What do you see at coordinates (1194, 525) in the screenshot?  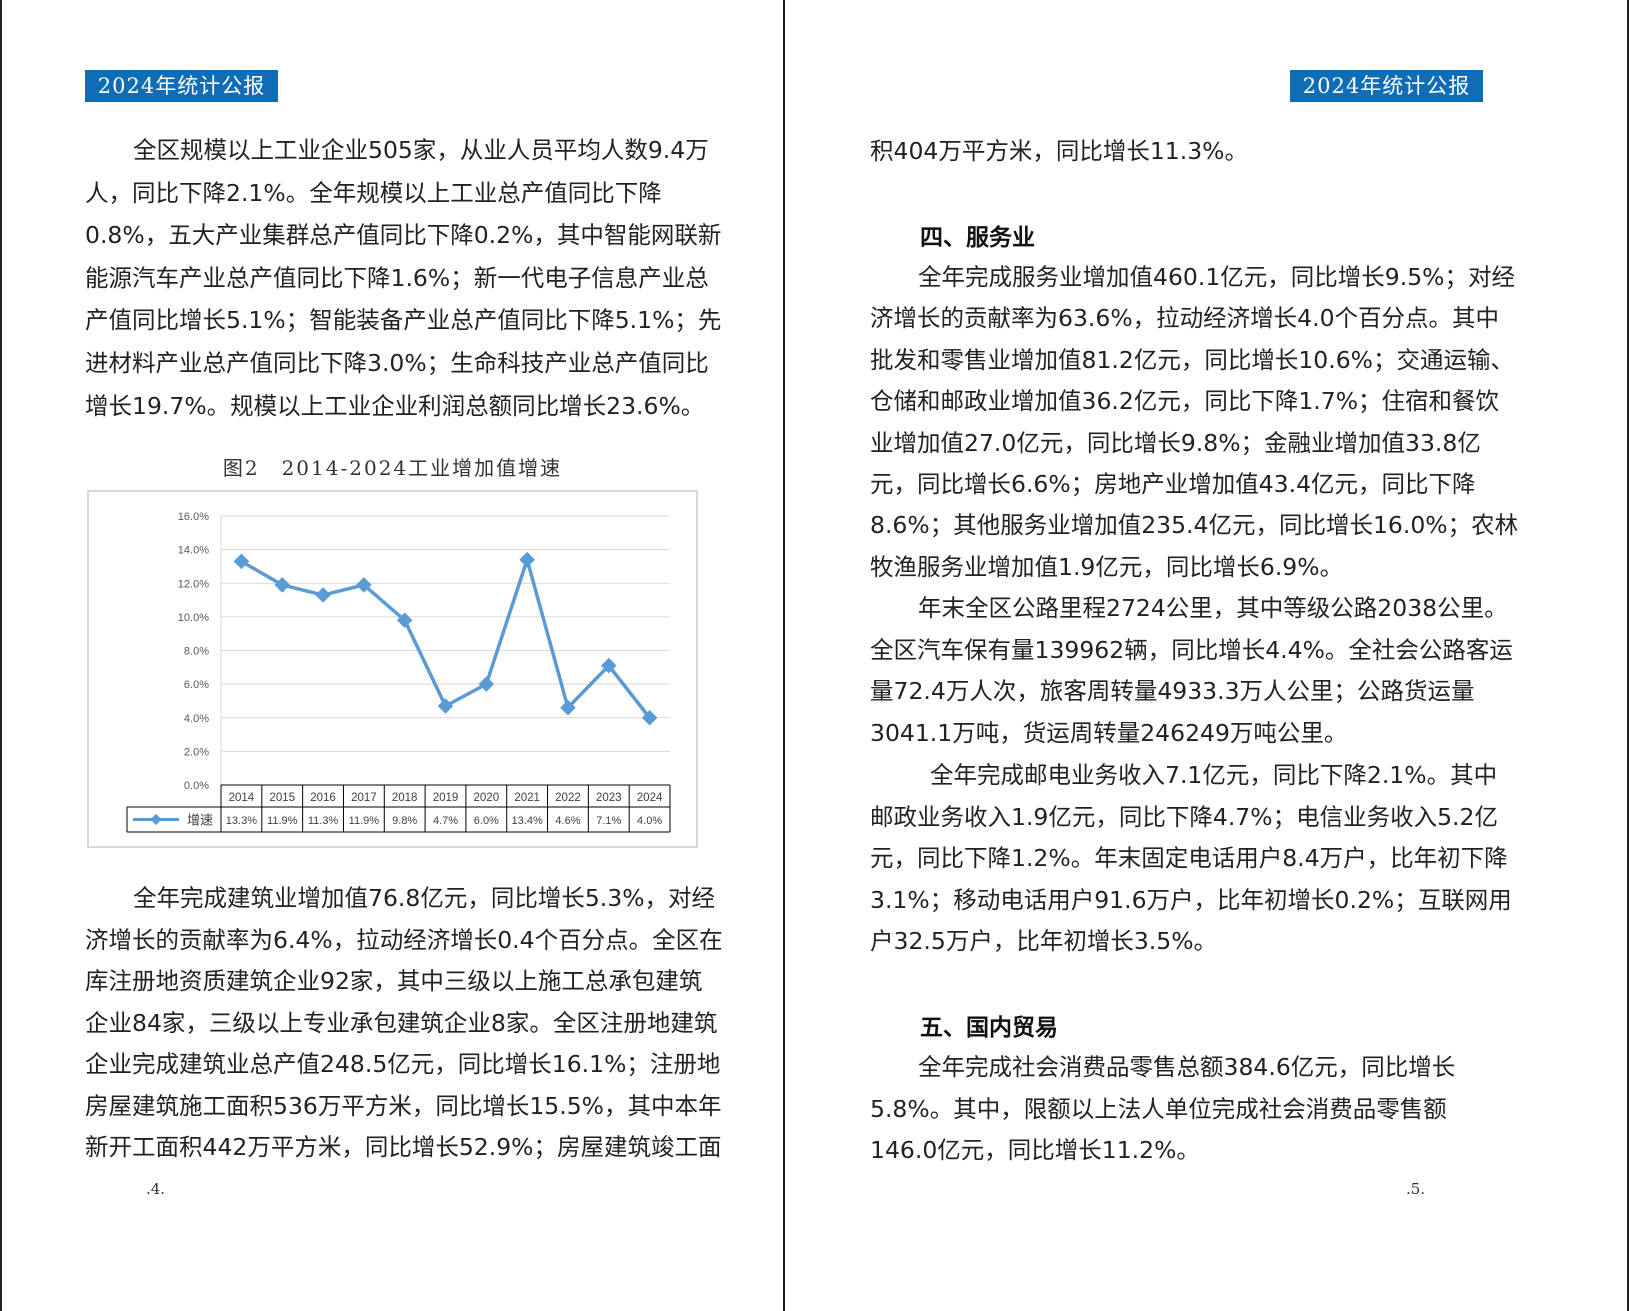 I see `text-line: 8.6%；其他服务业增加值235.4亿元，同比增长16.0%；农林` at bounding box center [1194, 525].